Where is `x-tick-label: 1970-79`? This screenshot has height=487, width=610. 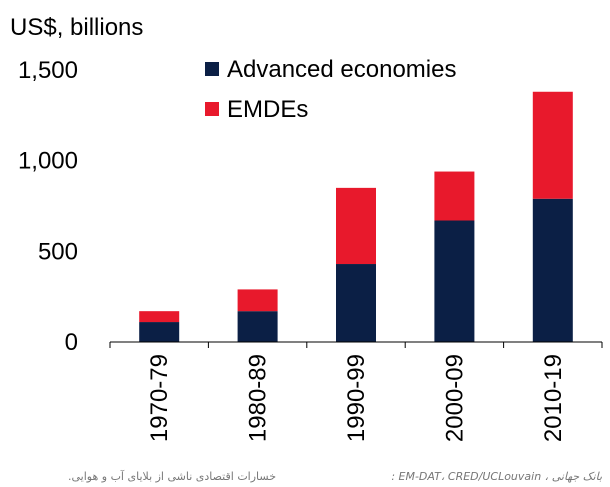 x-tick-label: 1970-79 is located at coordinates (159, 398).